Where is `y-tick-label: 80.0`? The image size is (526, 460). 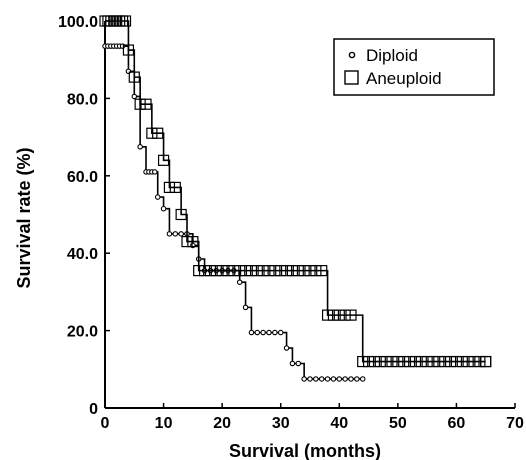
y-tick-label: 80.0 is located at coordinates (82, 99).